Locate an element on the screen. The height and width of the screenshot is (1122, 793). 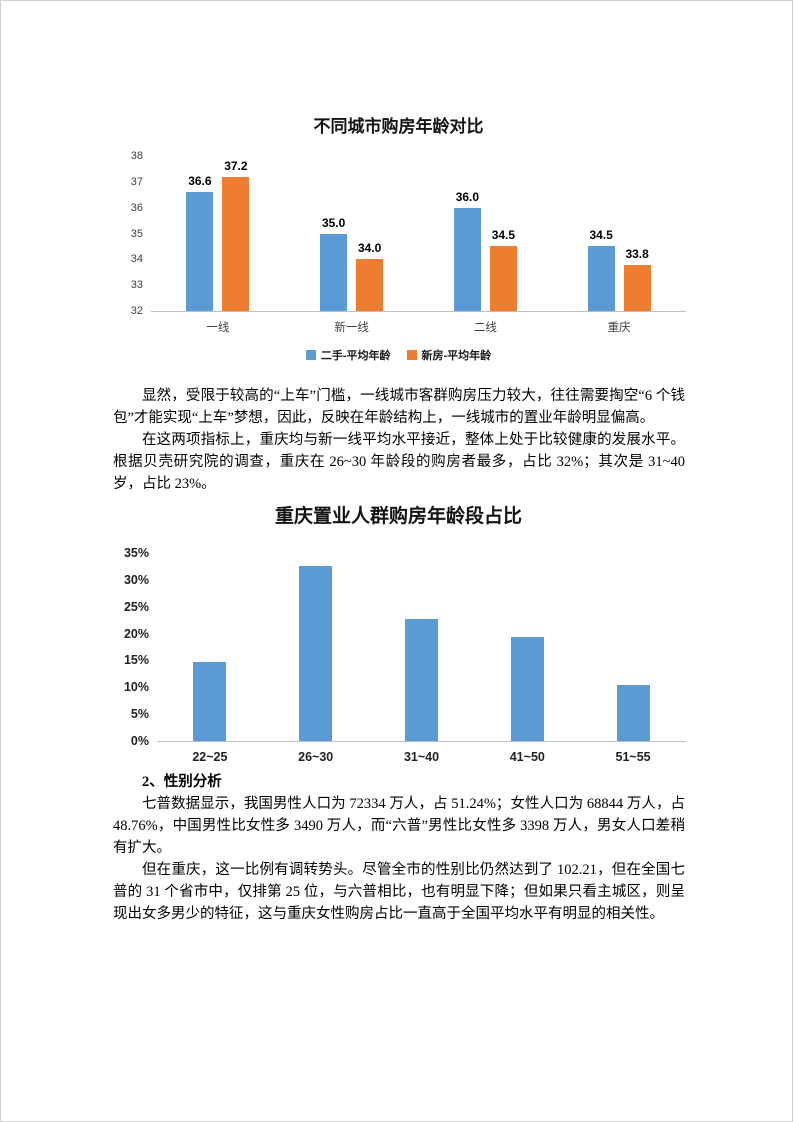
bar-新房-平均年龄: 37.2 is located at coordinates (236, 235).